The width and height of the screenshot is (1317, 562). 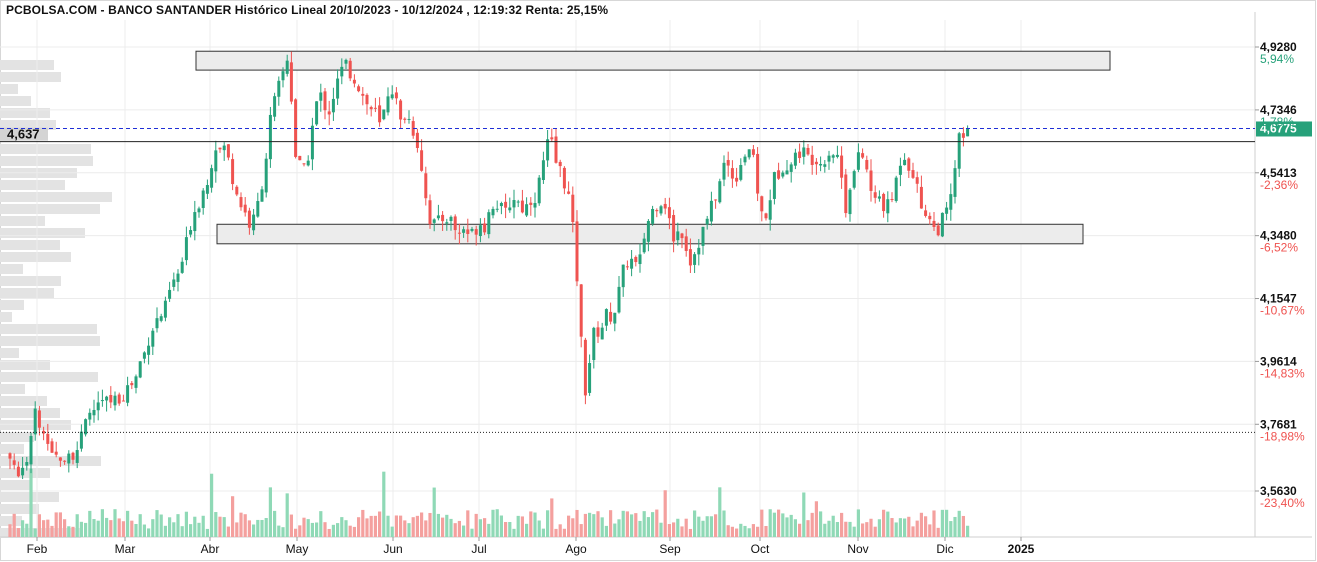 I want to click on y-tick-pct: -18,98%, so click(x=1282, y=436).